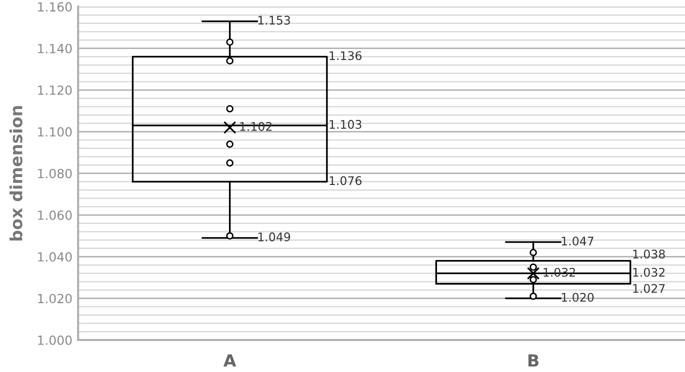 The image size is (685, 372). I want to click on y-tick-label: 1.160, so click(55, 7).